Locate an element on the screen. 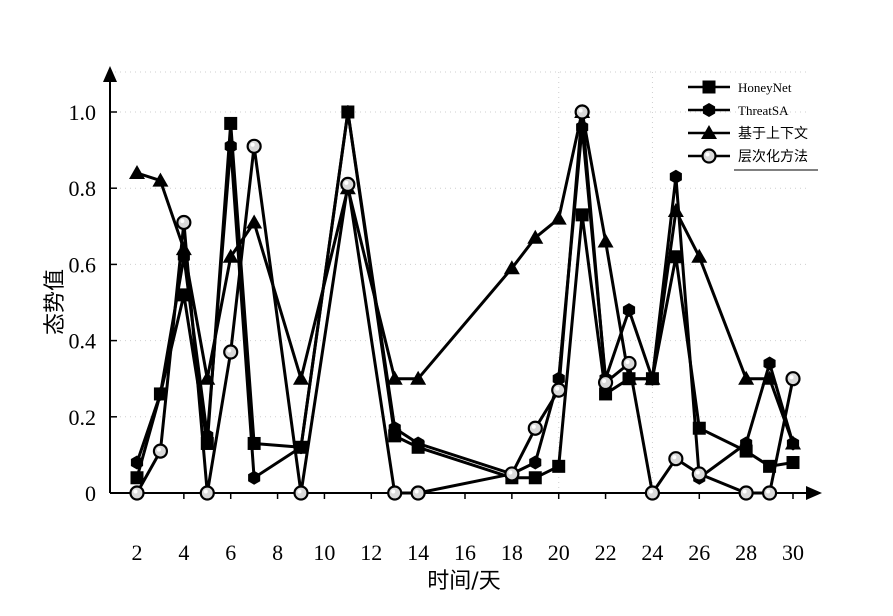 This screenshot has height=616, width=893. legend-label: 层次化方法 is located at coordinates (773, 157).